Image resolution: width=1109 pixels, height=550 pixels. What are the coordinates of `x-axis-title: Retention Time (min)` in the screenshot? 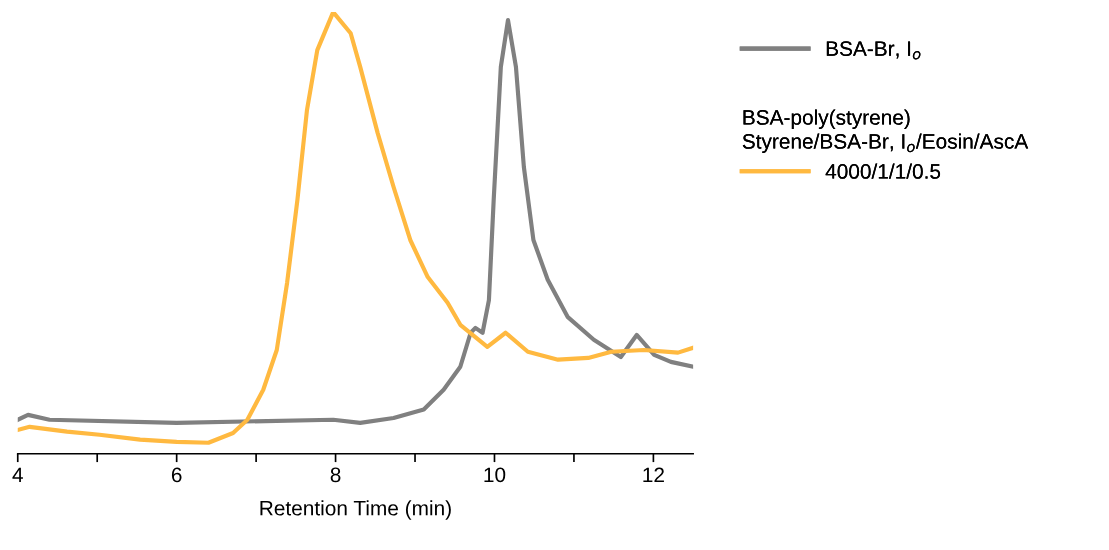 It's located at (355, 510).